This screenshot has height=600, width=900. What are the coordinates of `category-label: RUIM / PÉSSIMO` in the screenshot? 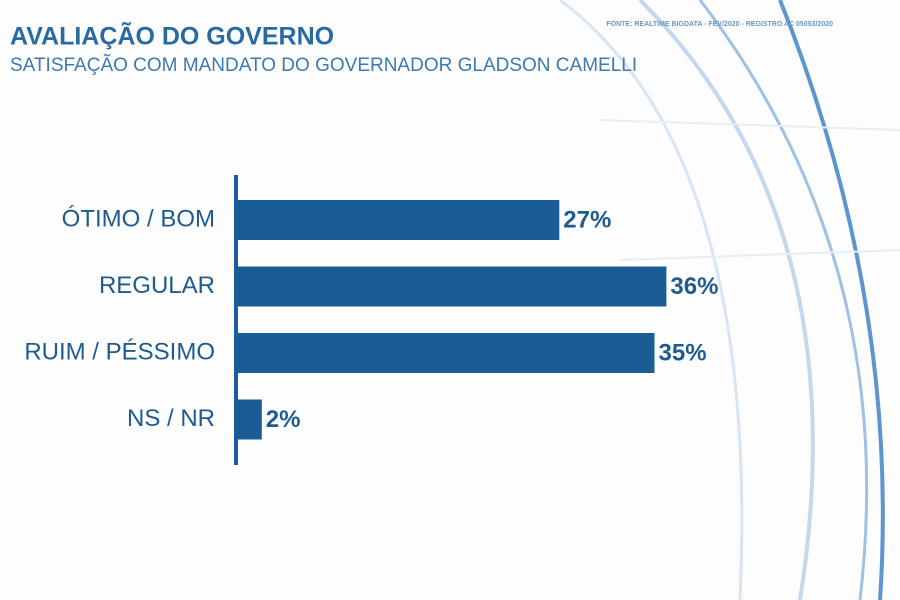 It's located at (119, 351).